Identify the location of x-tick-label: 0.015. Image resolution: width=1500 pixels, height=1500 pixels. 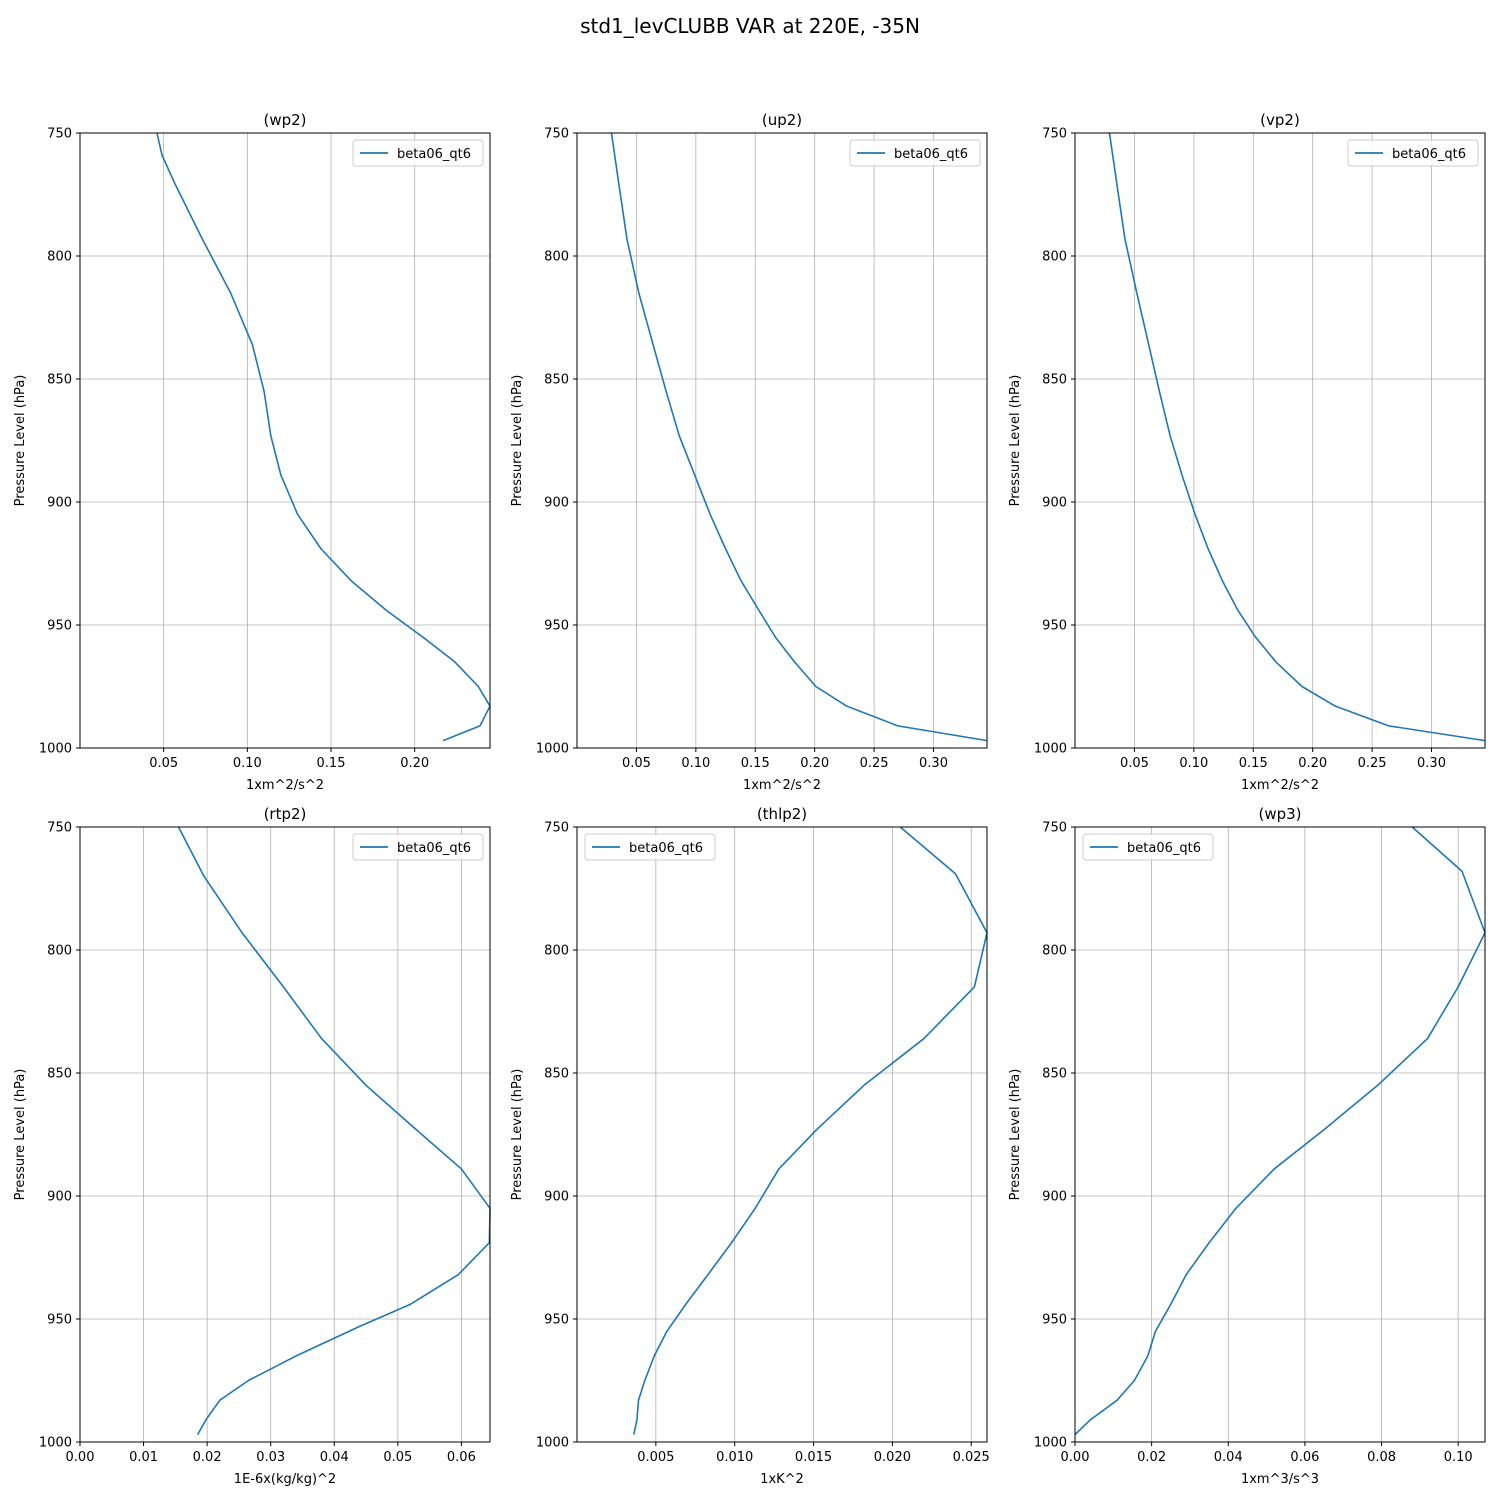
(813, 1457).